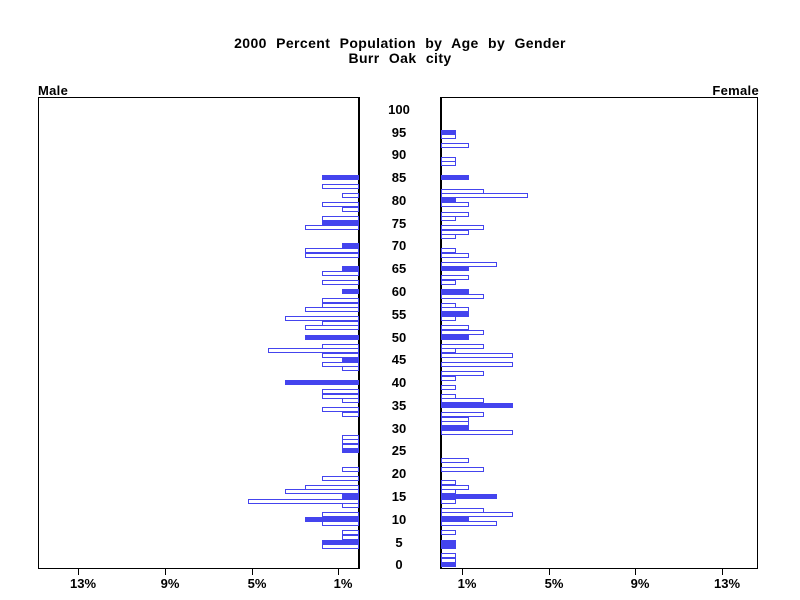 The width and height of the screenshot is (800, 600). What do you see at coordinates (399, 359) in the screenshot?
I see `age-axis-label-45: 45` at bounding box center [399, 359].